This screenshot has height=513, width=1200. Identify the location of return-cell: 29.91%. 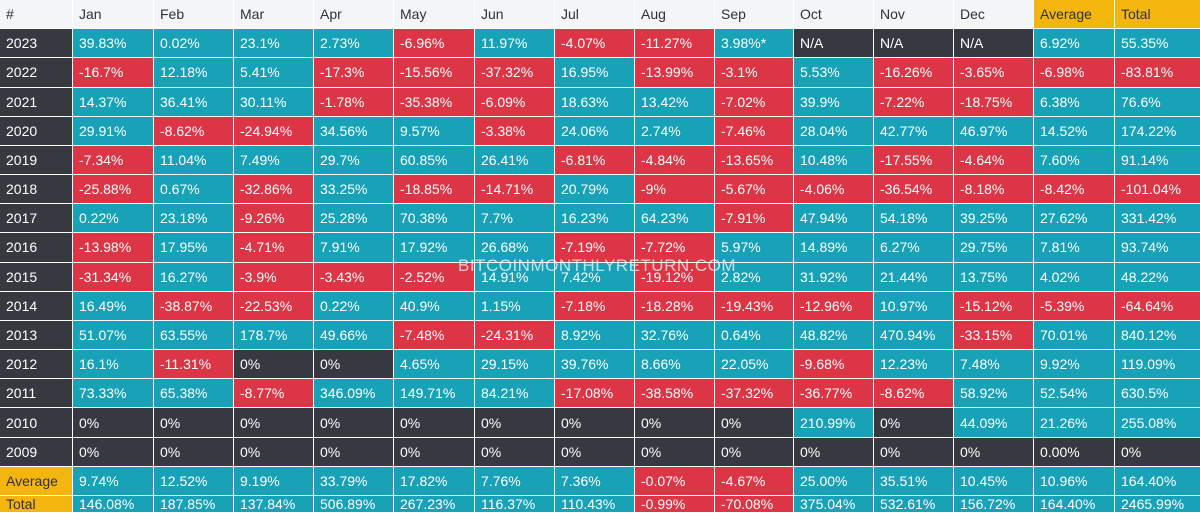
(113, 131).